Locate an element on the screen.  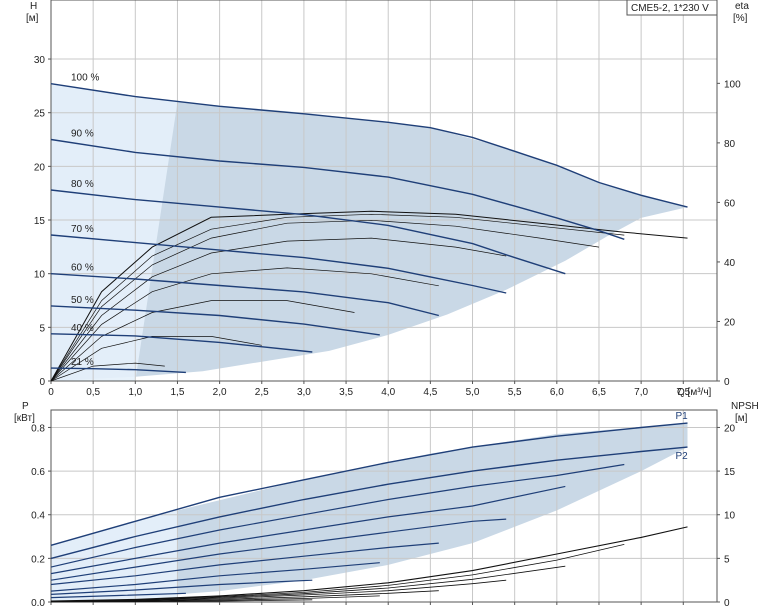
power-y2-tick-label: 5 is located at coordinates (727, 559).